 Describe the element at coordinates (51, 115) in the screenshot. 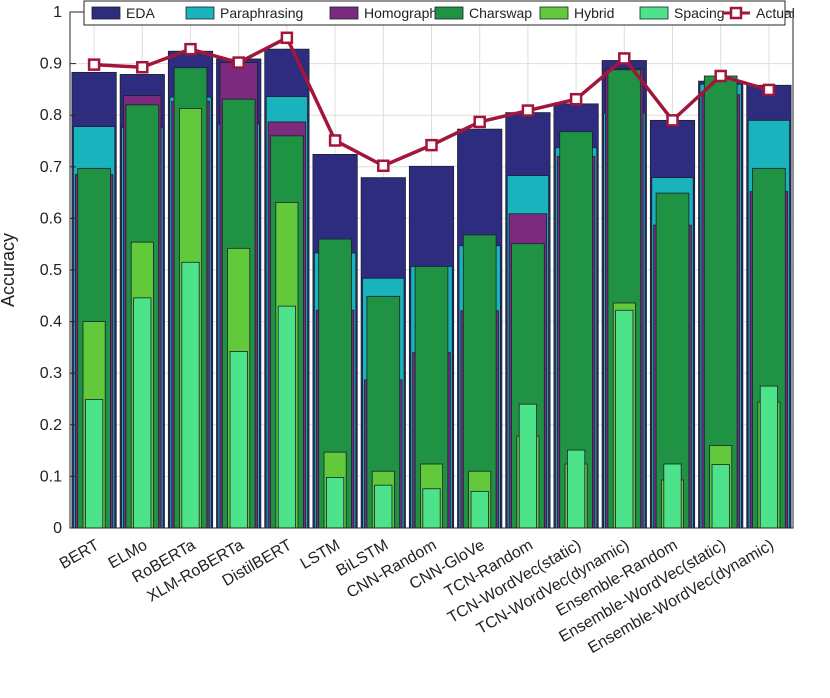

I see `y-tick-label: 0.8` at that location.